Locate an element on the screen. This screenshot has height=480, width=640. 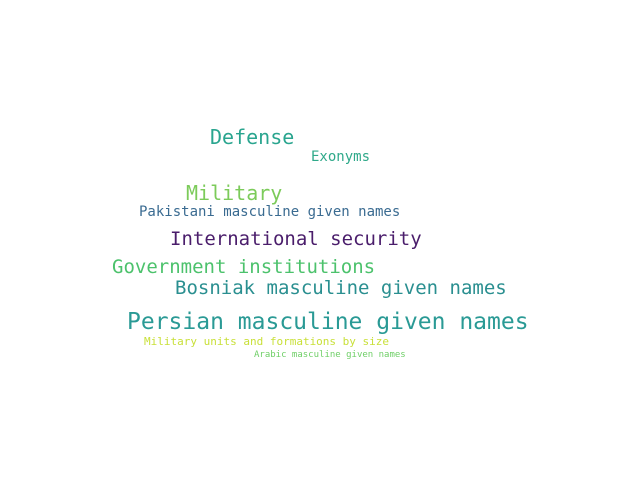
word-military: Military is located at coordinates (234, 193).